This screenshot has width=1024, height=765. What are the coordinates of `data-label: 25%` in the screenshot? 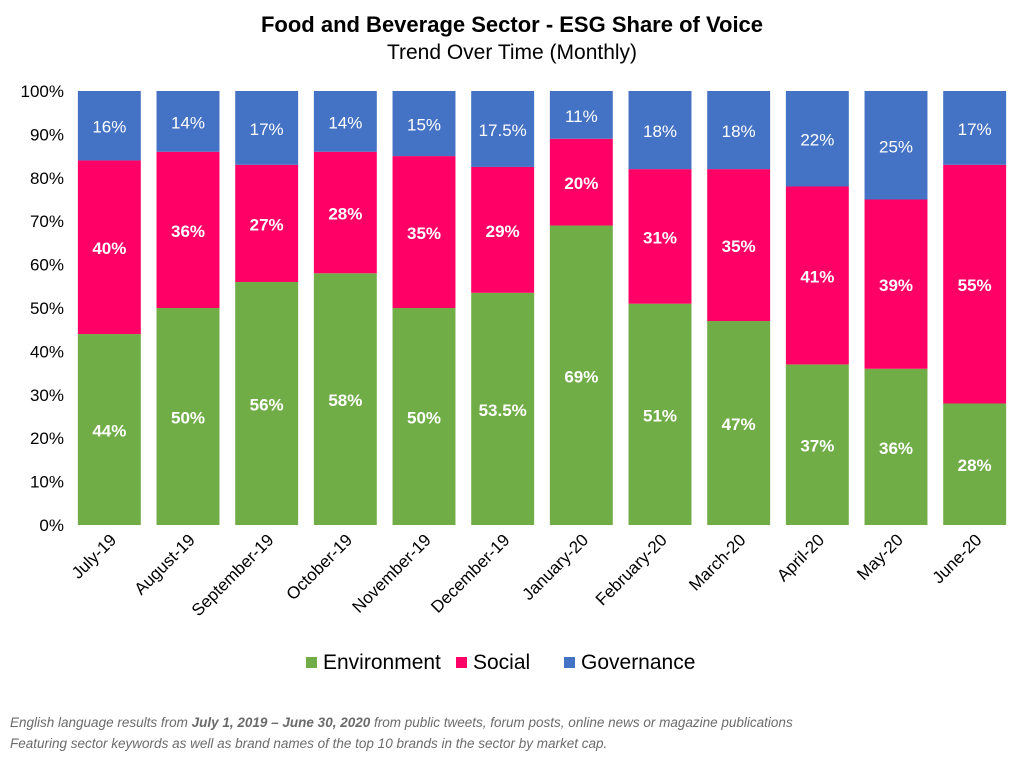 It's located at (896, 146).